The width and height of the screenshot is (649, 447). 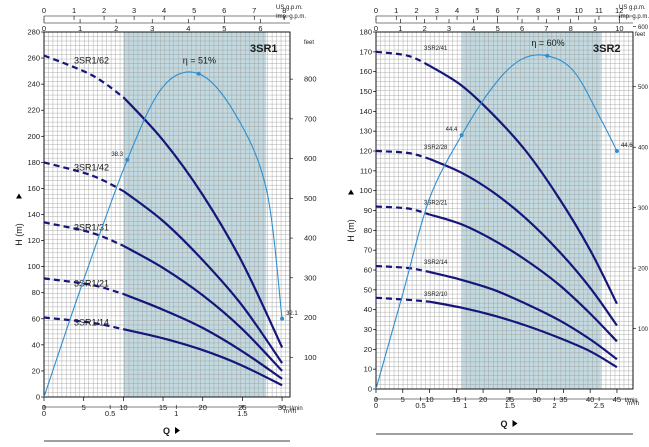 What do you see at coordinates (91, 283) in the screenshot?
I see `pump-curve-label: 3SR1/21` at bounding box center [91, 283].